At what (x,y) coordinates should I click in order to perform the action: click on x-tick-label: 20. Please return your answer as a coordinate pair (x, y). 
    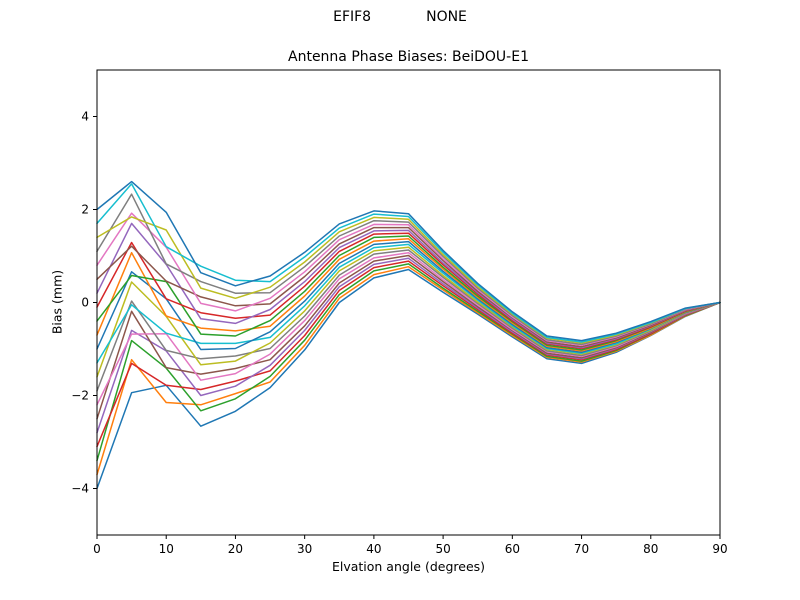
    Looking at the image, I should click on (235, 549).